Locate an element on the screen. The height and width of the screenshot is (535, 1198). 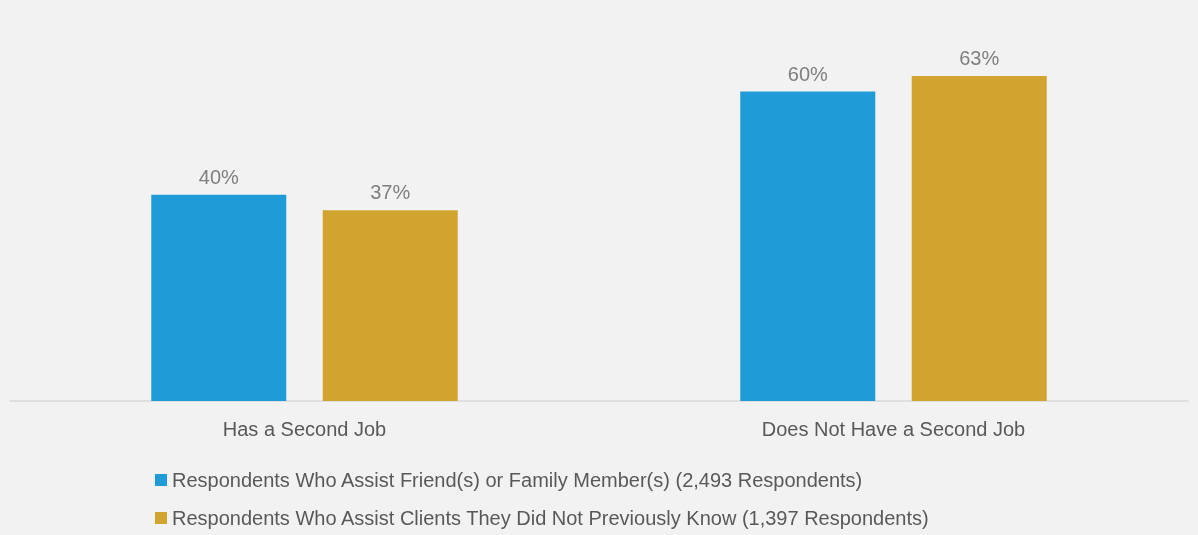
x-tick-label: Has a Second Job is located at coordinates (304, 429).